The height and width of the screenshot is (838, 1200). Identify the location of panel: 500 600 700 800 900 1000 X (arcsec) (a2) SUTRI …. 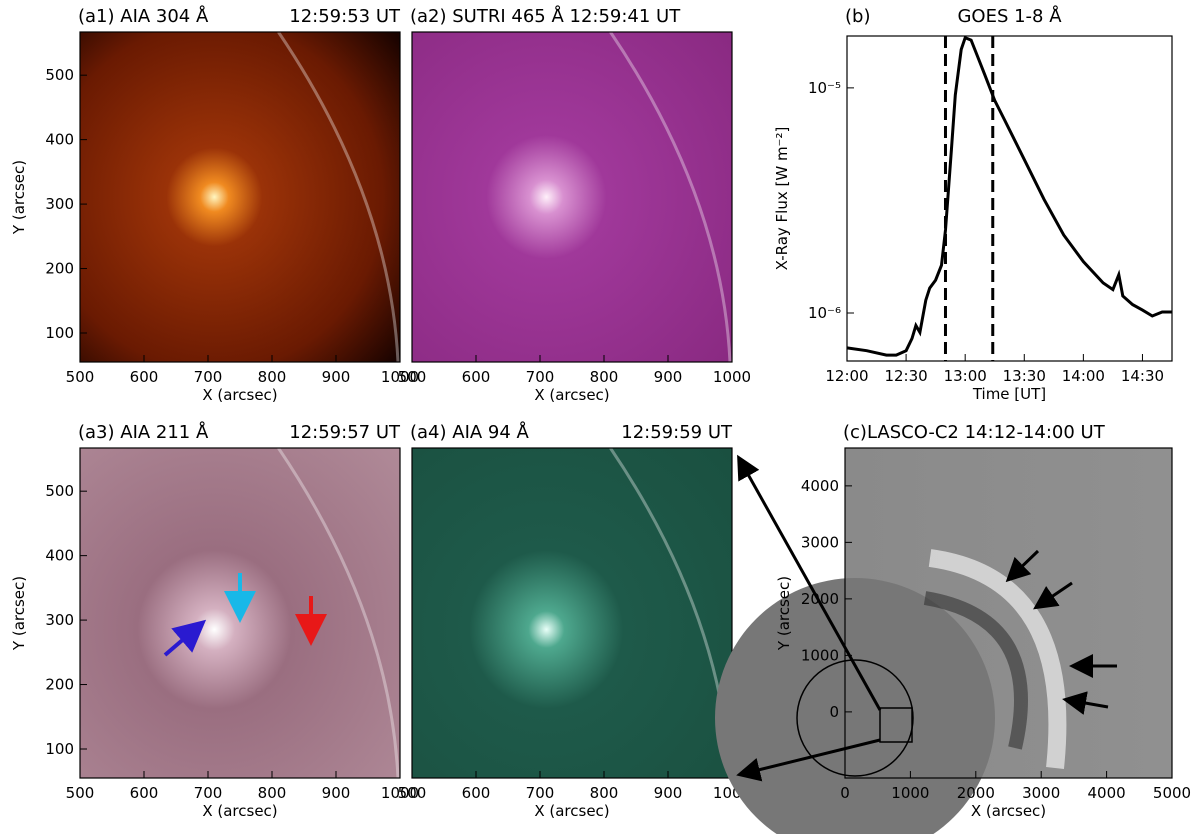
(574, 204).